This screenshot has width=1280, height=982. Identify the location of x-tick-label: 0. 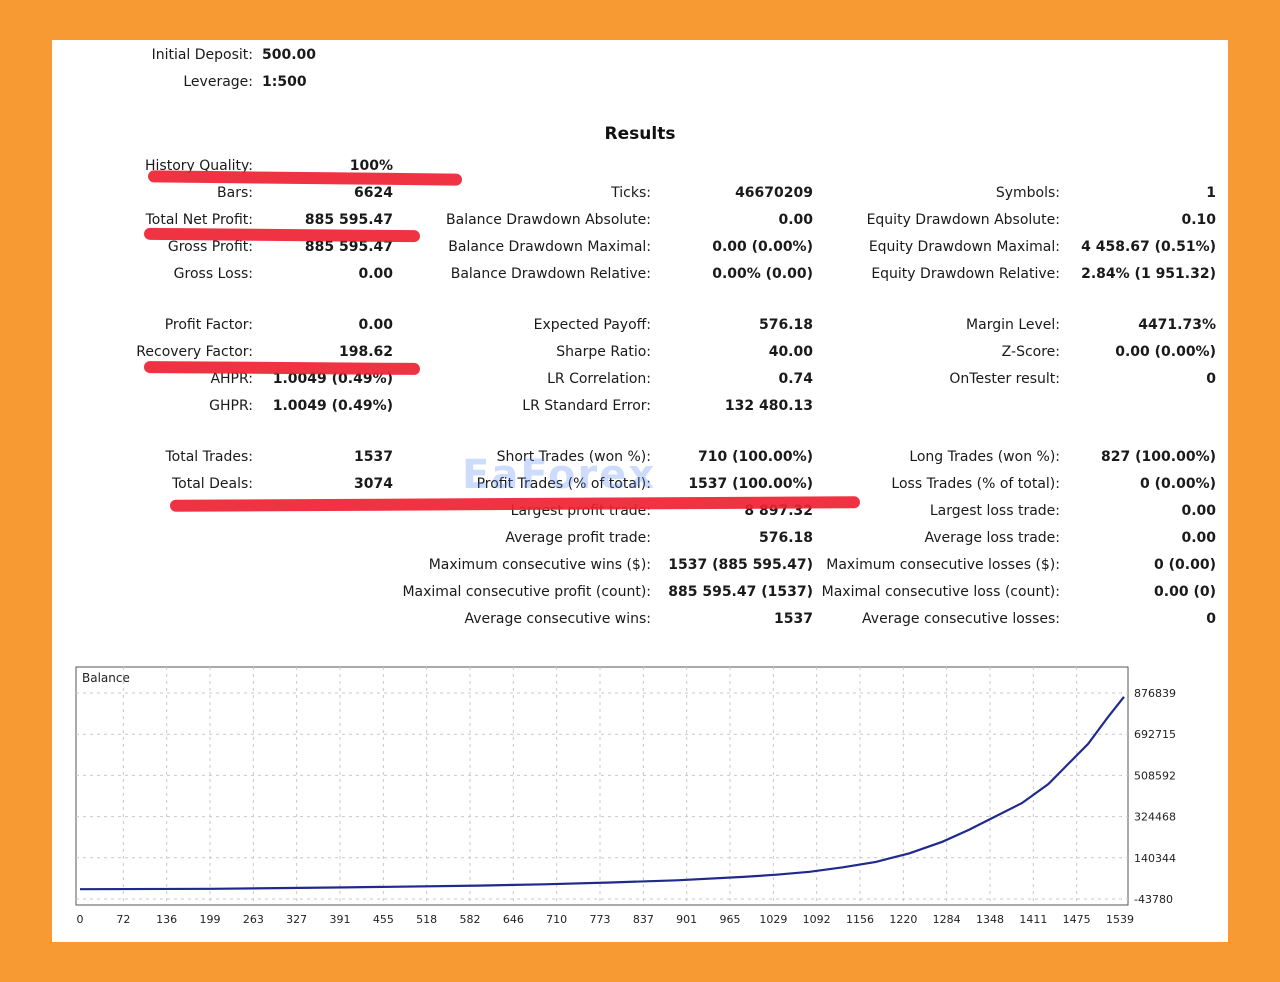
(80, 919).